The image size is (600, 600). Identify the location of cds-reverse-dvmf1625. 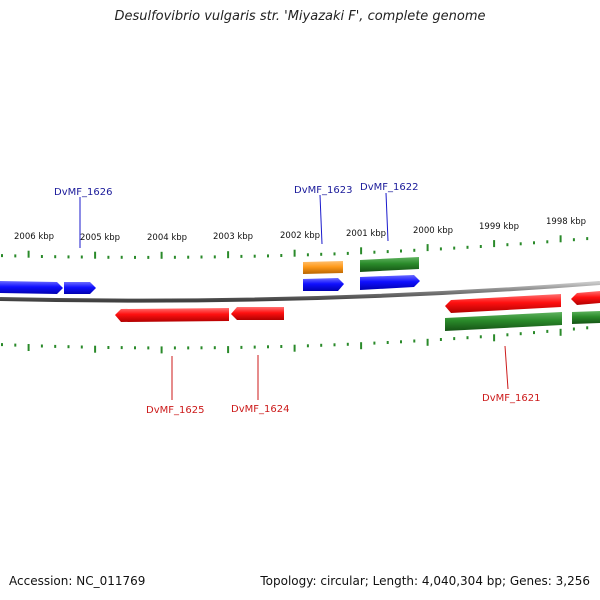
(172, 315).